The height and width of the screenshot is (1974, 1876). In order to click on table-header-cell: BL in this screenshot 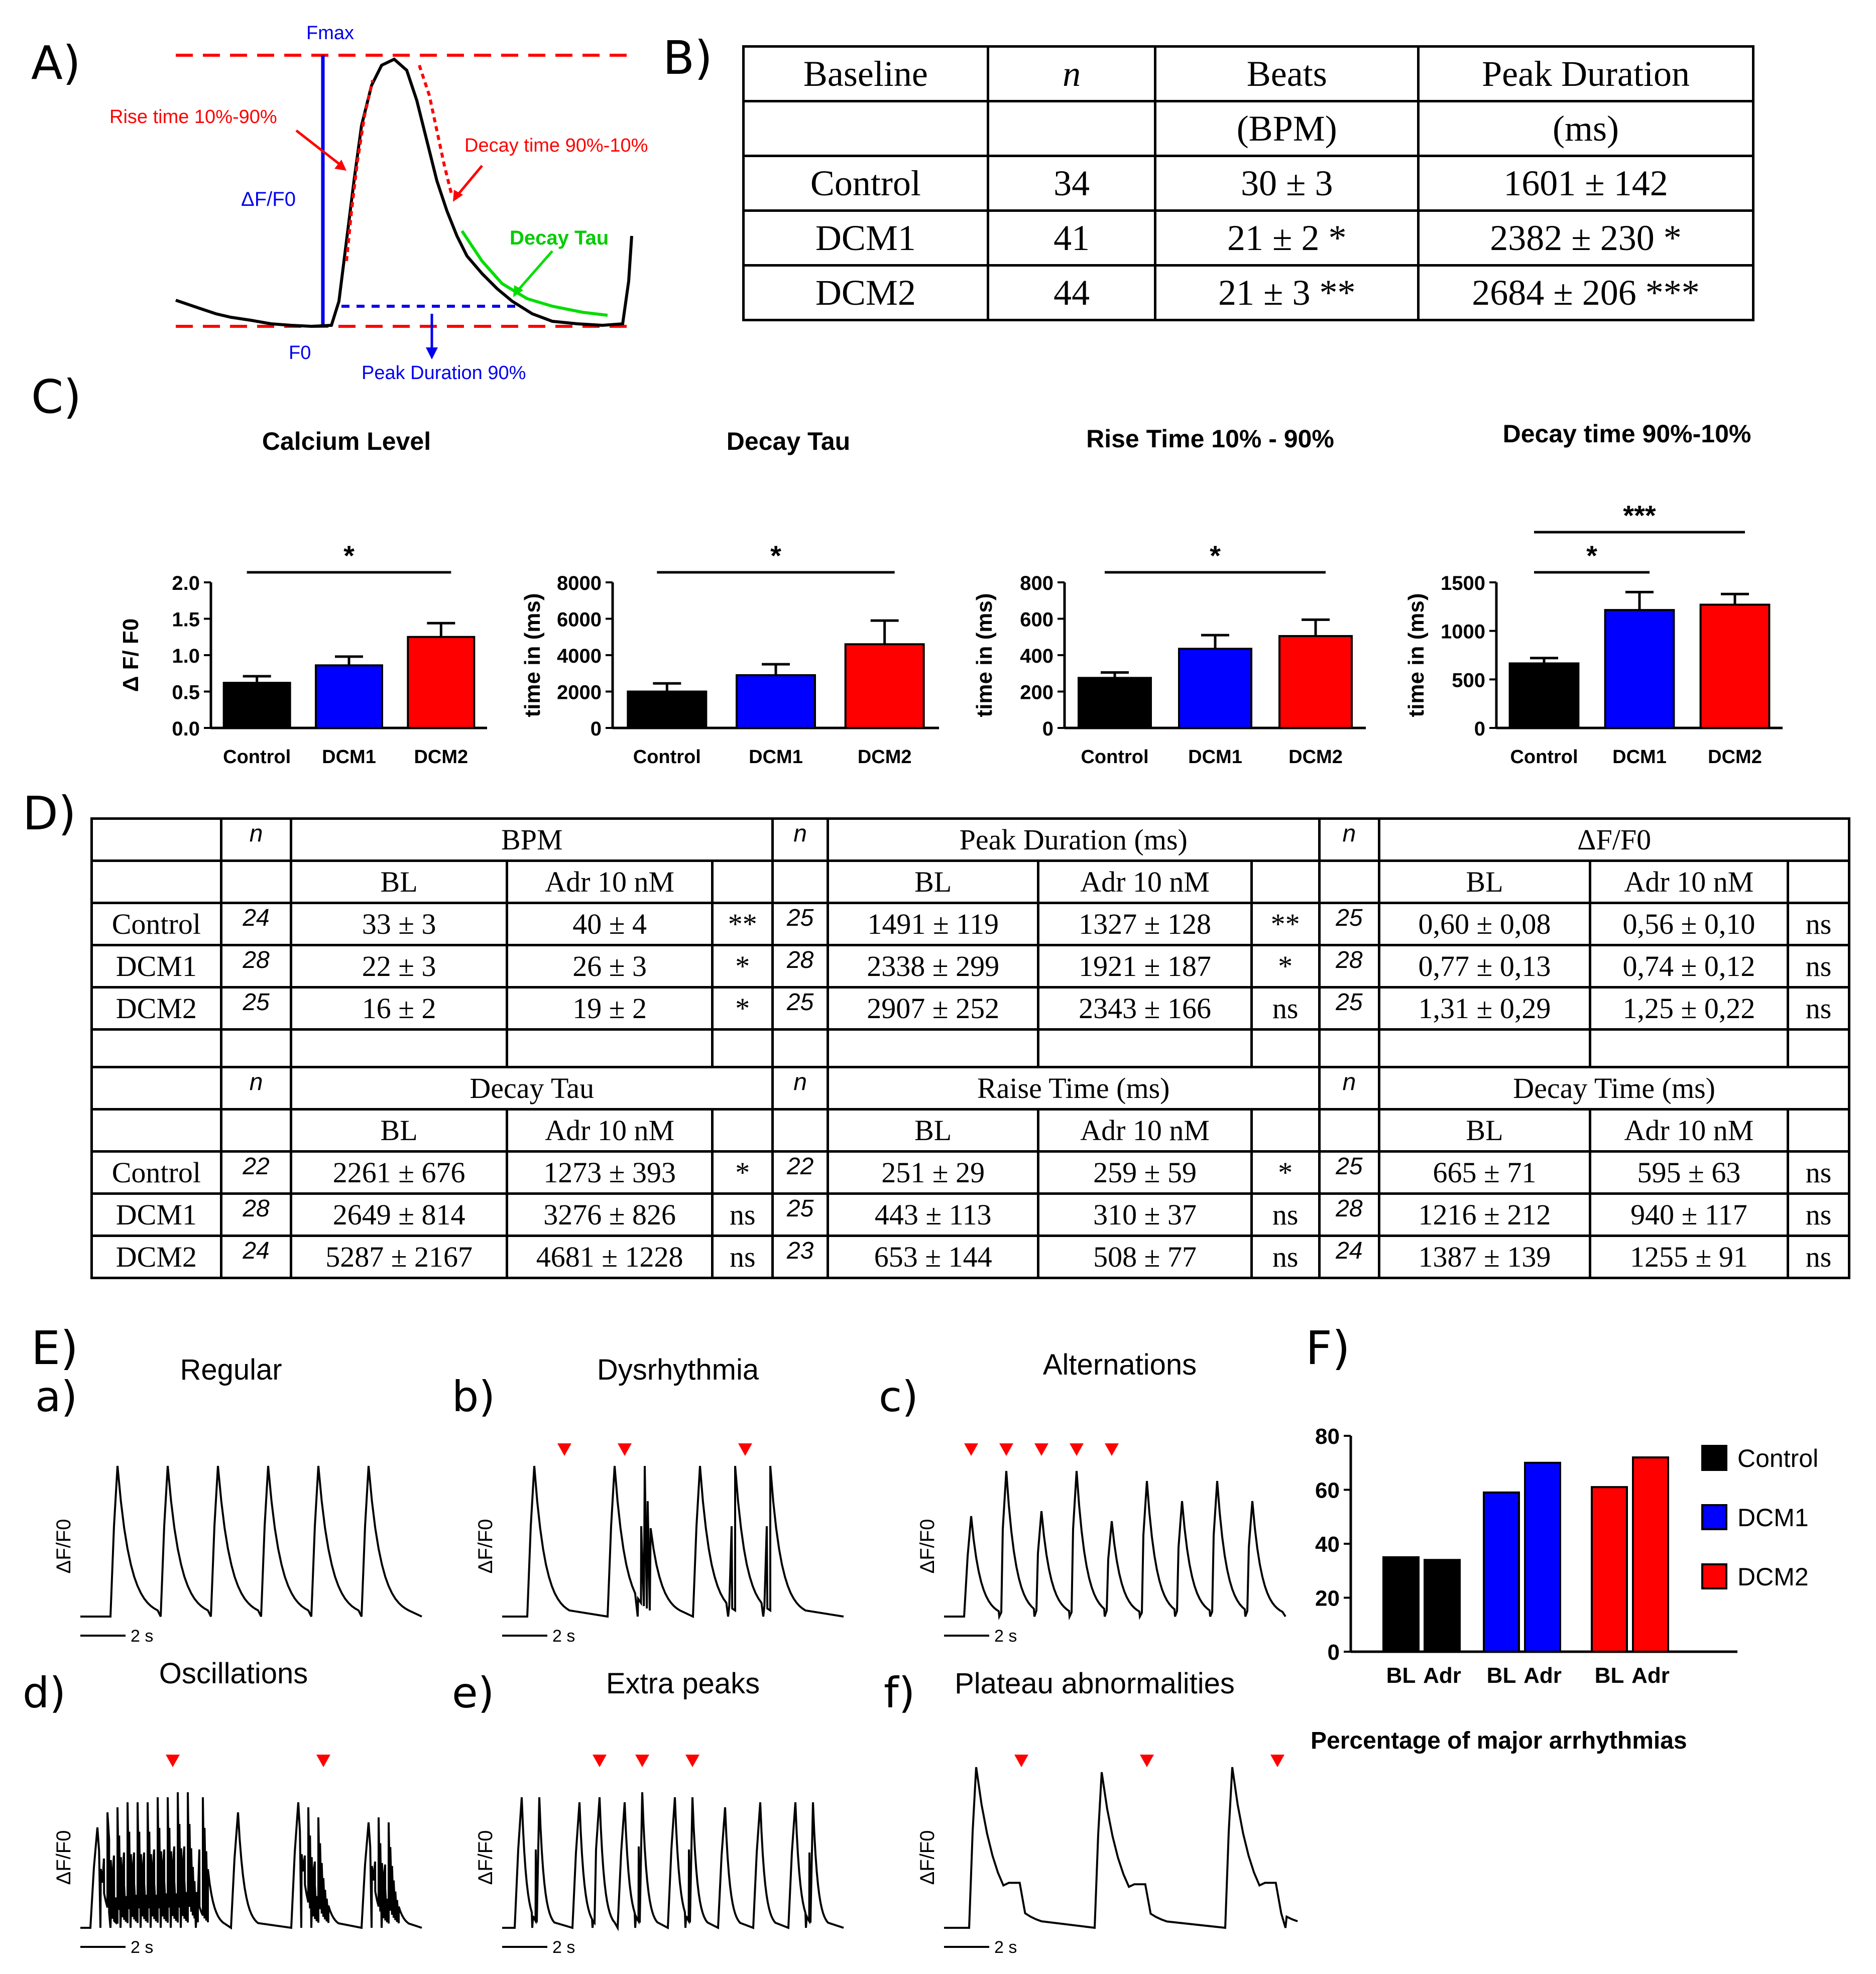, I will do `click(399, 1130)`.